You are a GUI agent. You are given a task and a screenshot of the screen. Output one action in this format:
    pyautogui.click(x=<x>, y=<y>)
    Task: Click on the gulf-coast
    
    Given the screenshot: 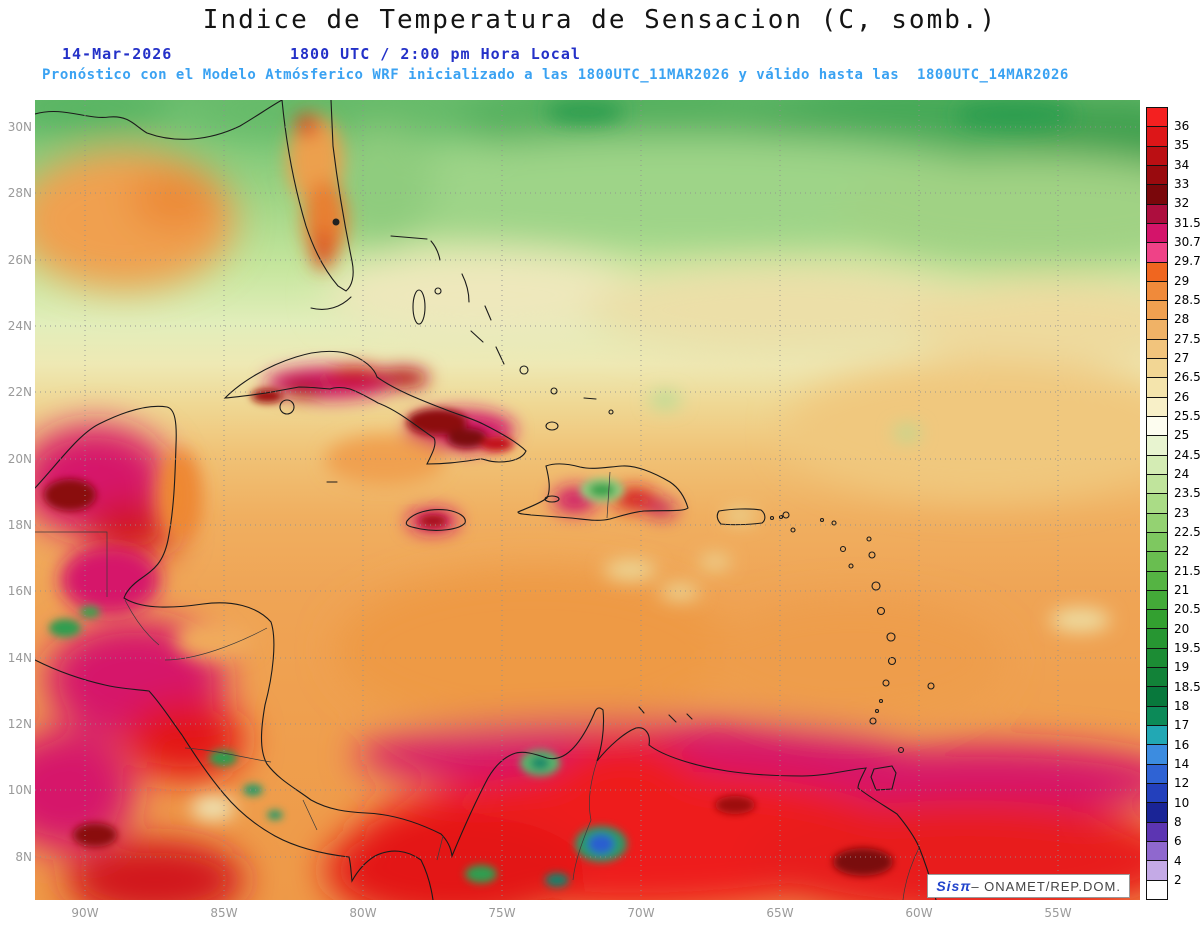 What is the action you would take?
    pyautogui.click(x=159, y=120)
    